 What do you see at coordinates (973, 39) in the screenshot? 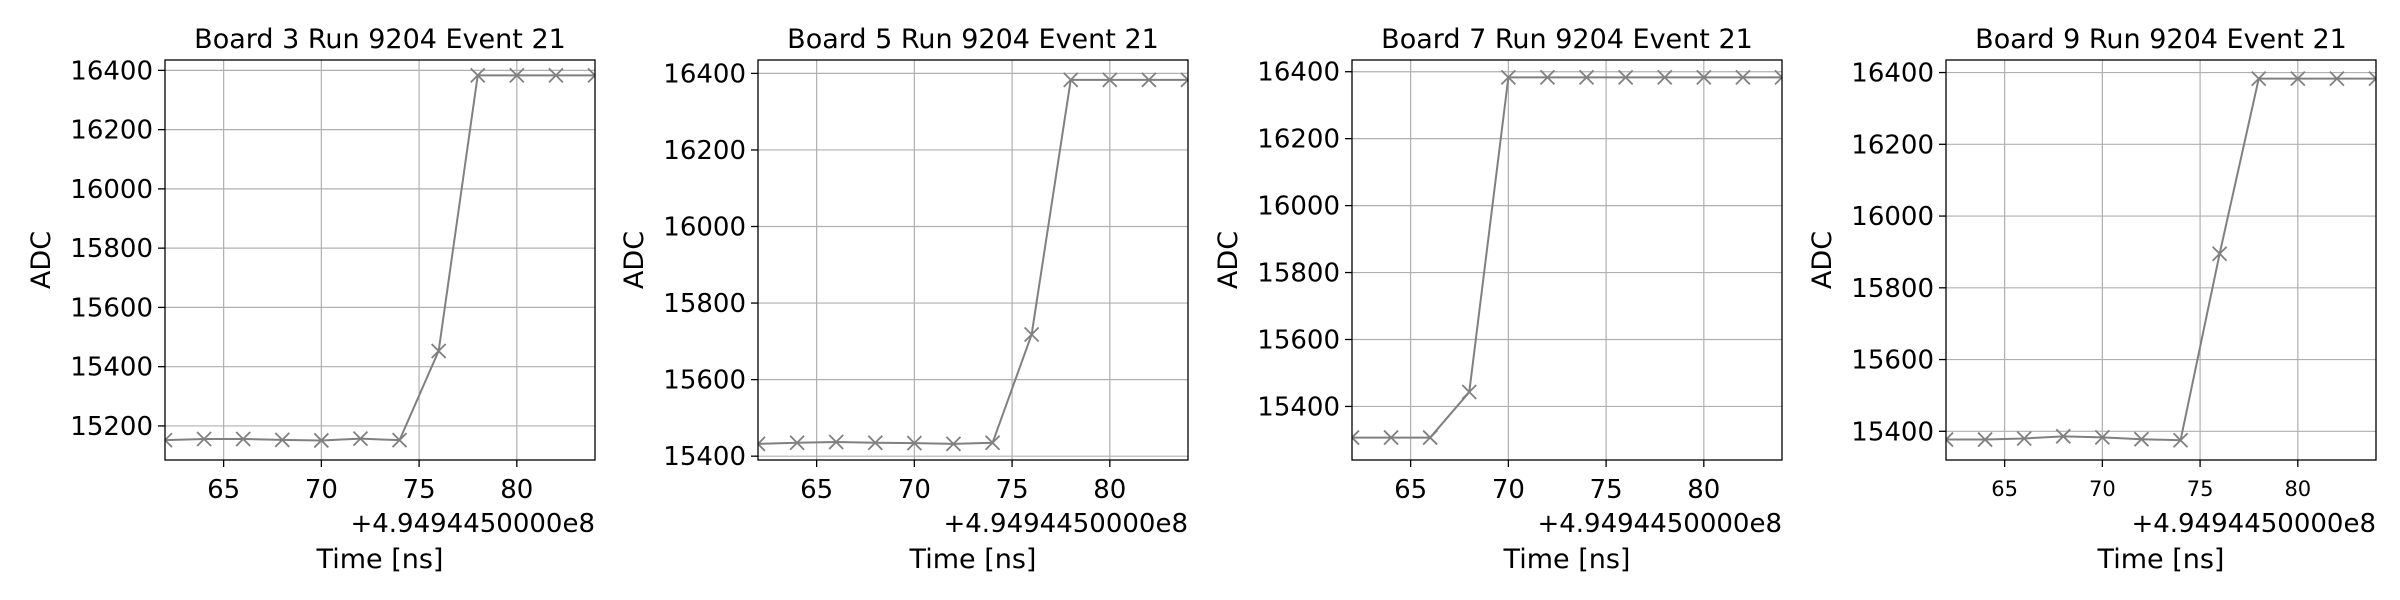
I see `chart-title: Board 5 Run 9204 Event 21` at bounding box center [973, 39].